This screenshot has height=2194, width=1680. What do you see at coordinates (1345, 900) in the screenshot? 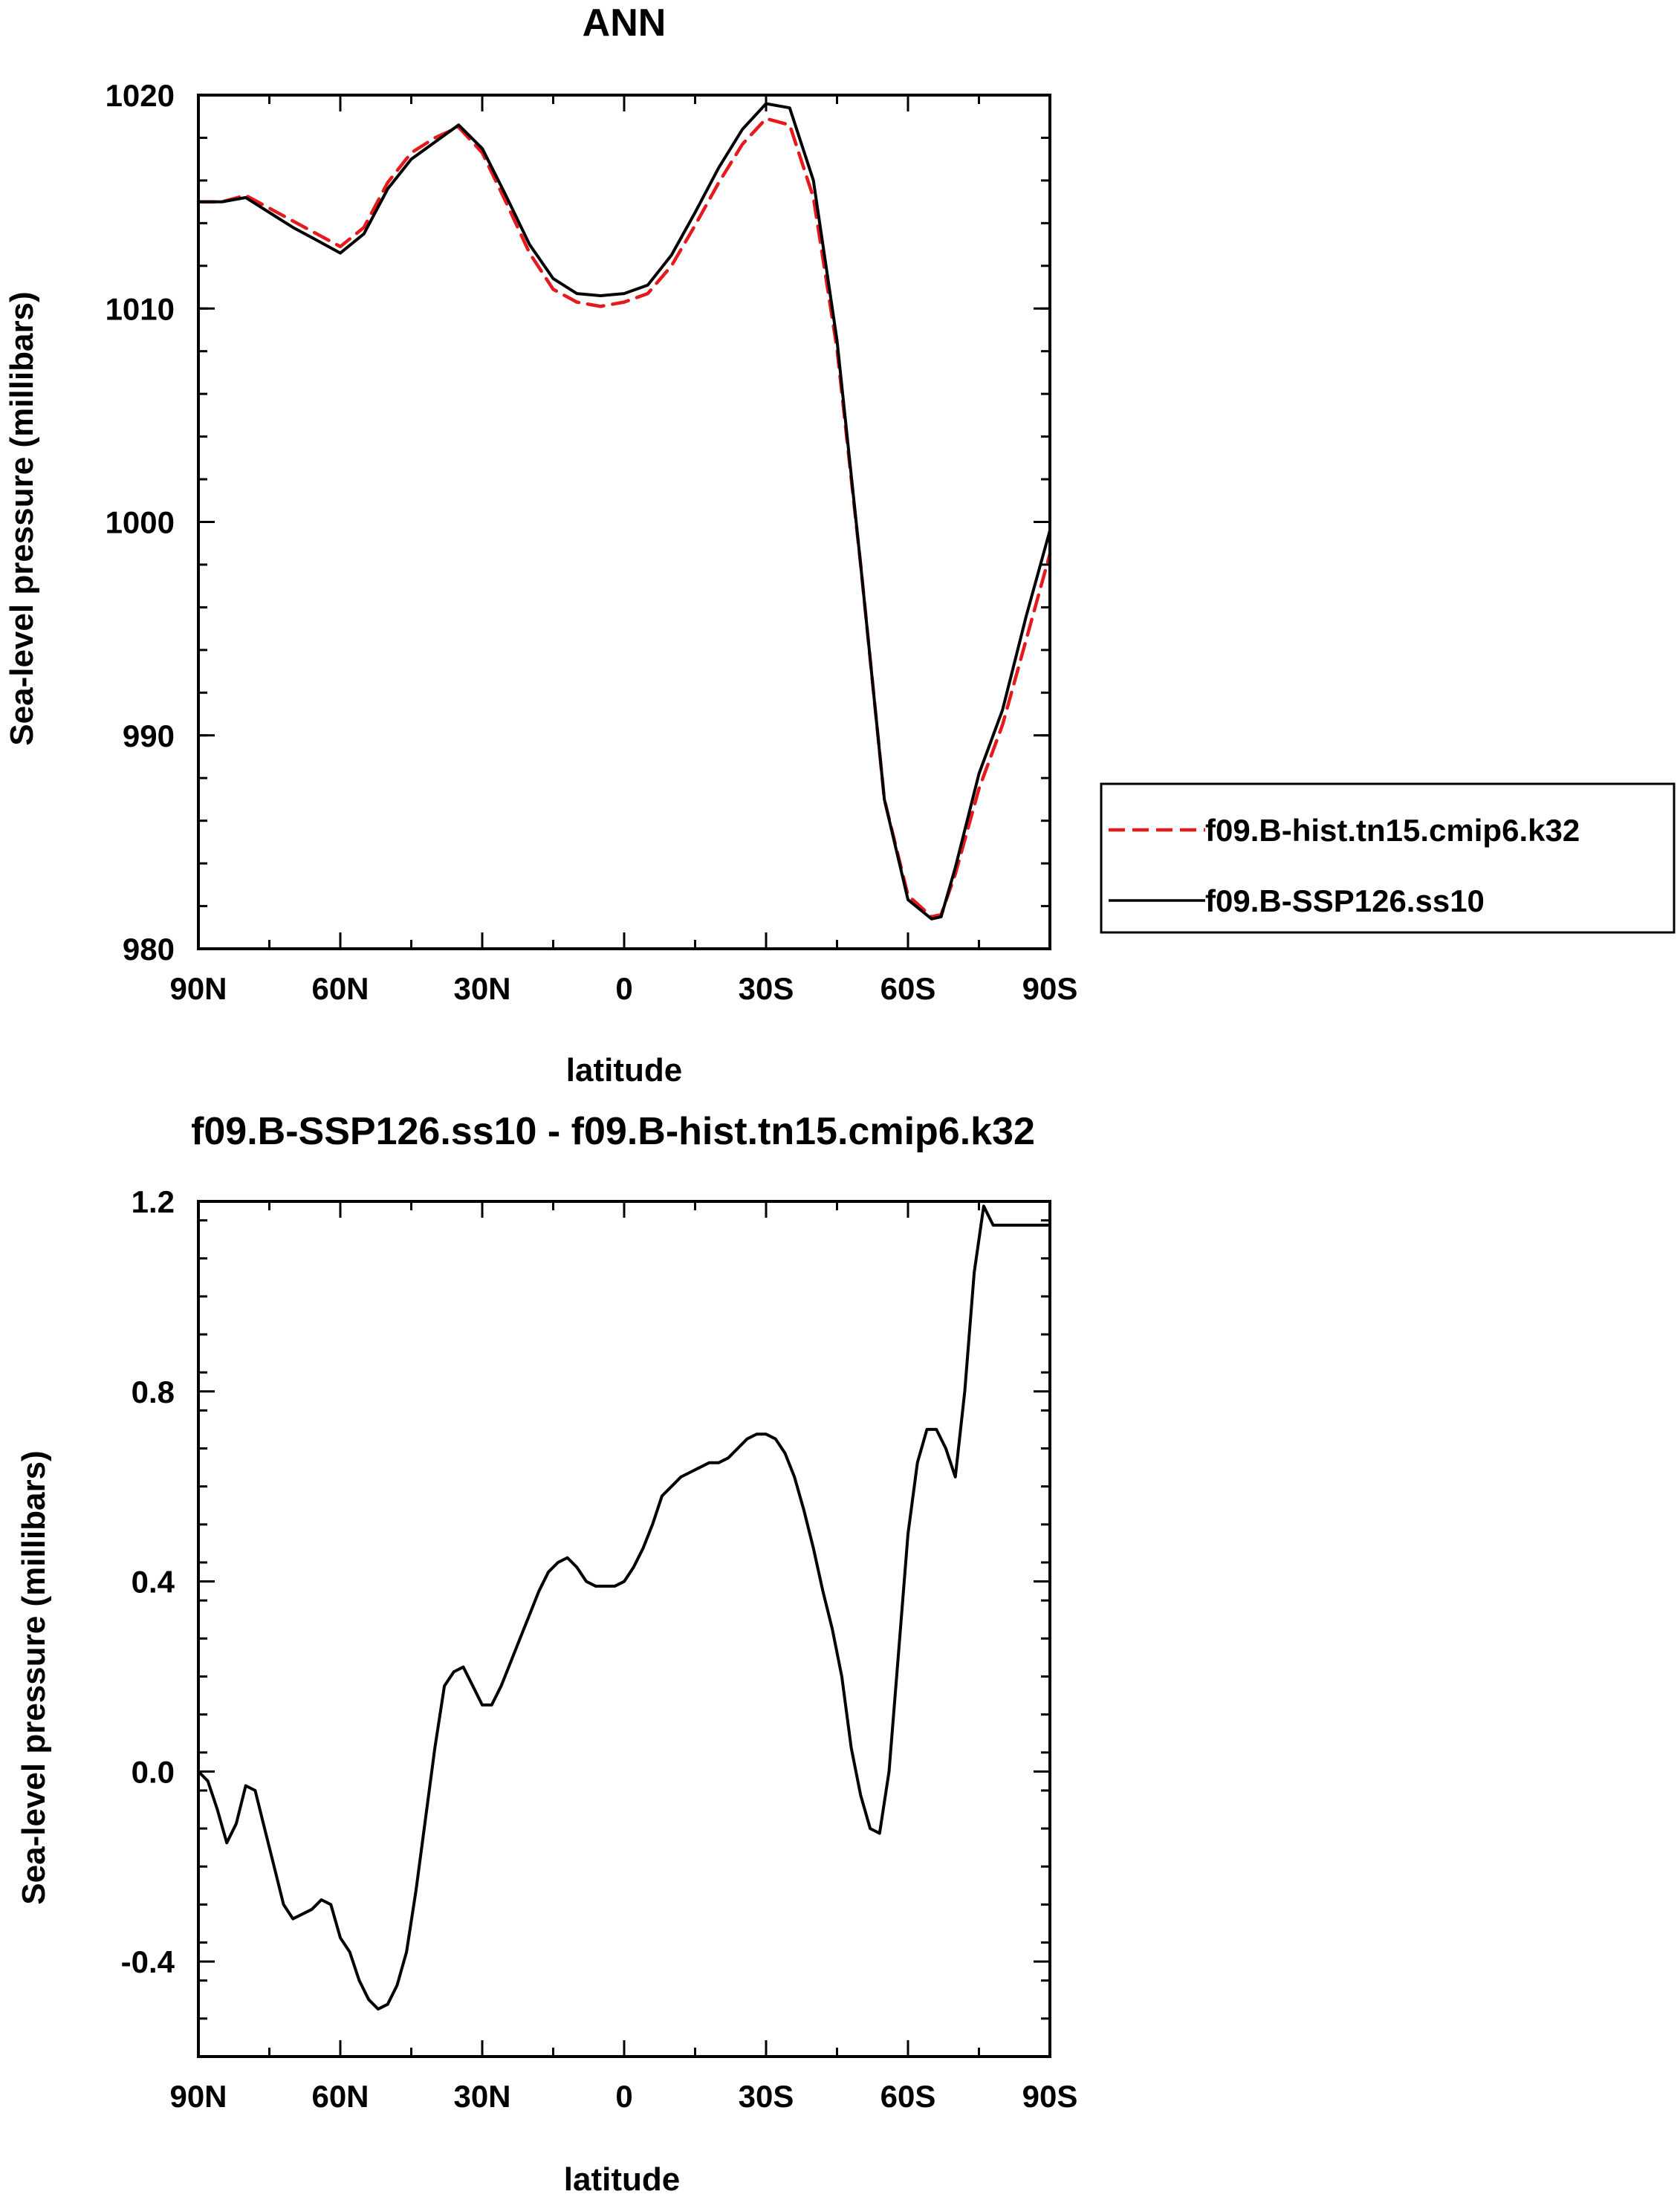
I see `legend-entry: f09.B-SSP126.ss10` at bounding box center [1345, 900].